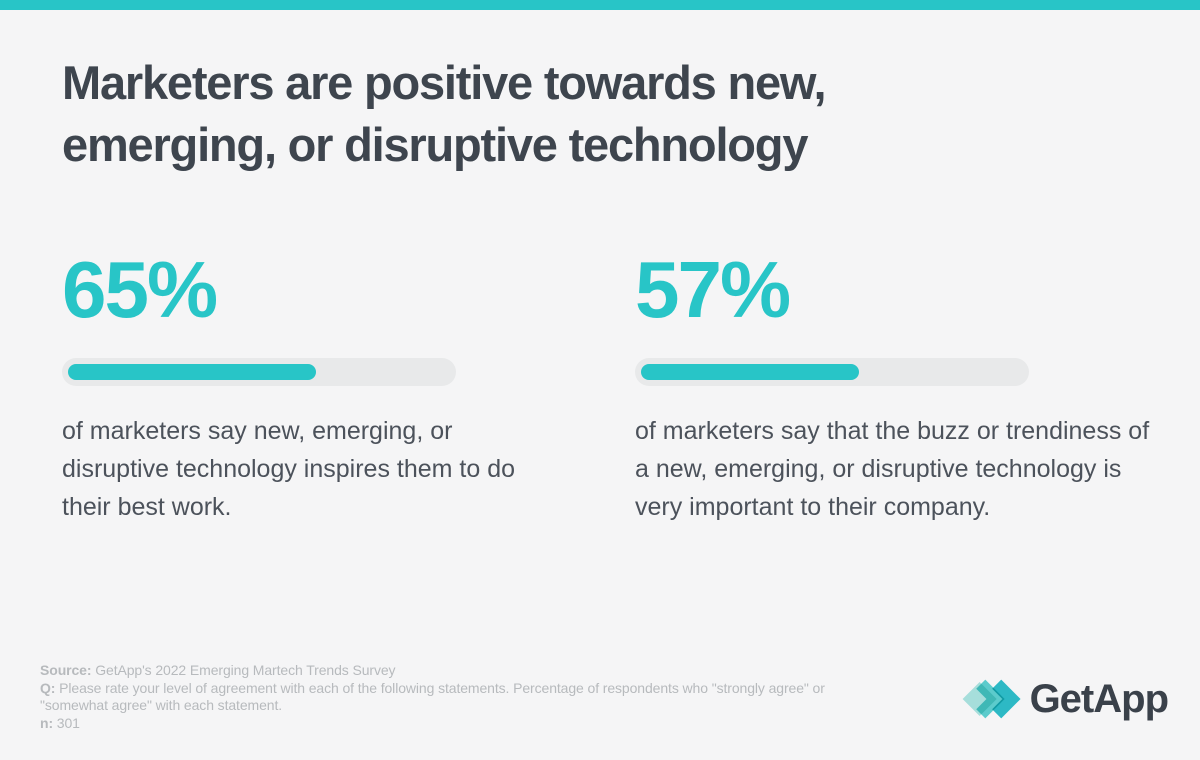 The height and width of the screenshot is (760, 1200). What do you see at coordinates (140, 289) in the screenshot?
I see `stat-value: 65%` at bounding box center [140, 289].